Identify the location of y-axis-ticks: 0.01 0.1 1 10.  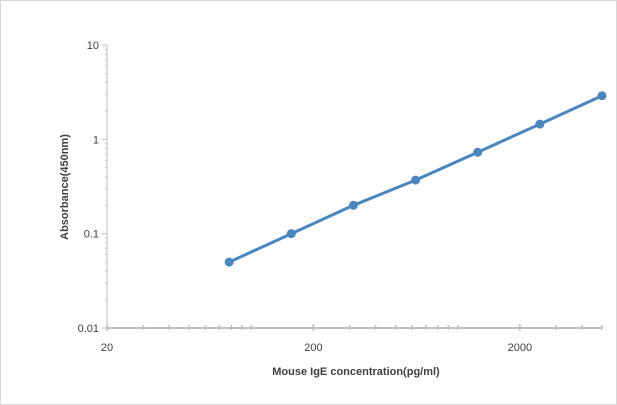
(92, 187).